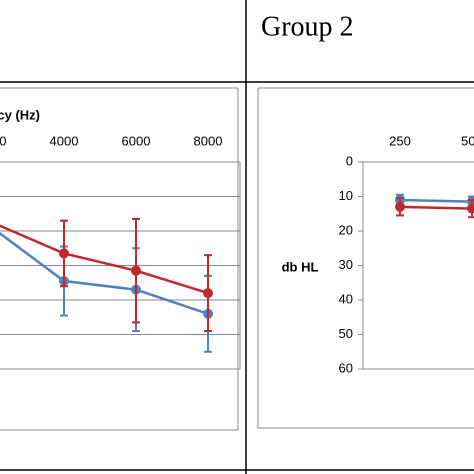  I want to click on y-tick-label: 50, so click(346, 333).